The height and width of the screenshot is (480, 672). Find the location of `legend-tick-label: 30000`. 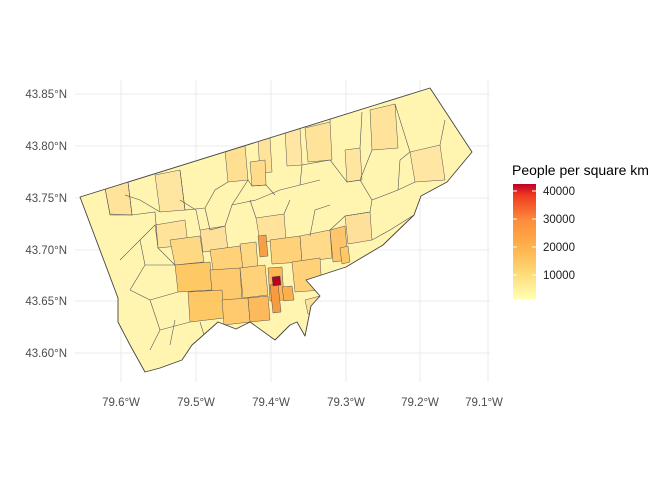

legend-tick-label: 30000 is located at coordinates (559, 220).